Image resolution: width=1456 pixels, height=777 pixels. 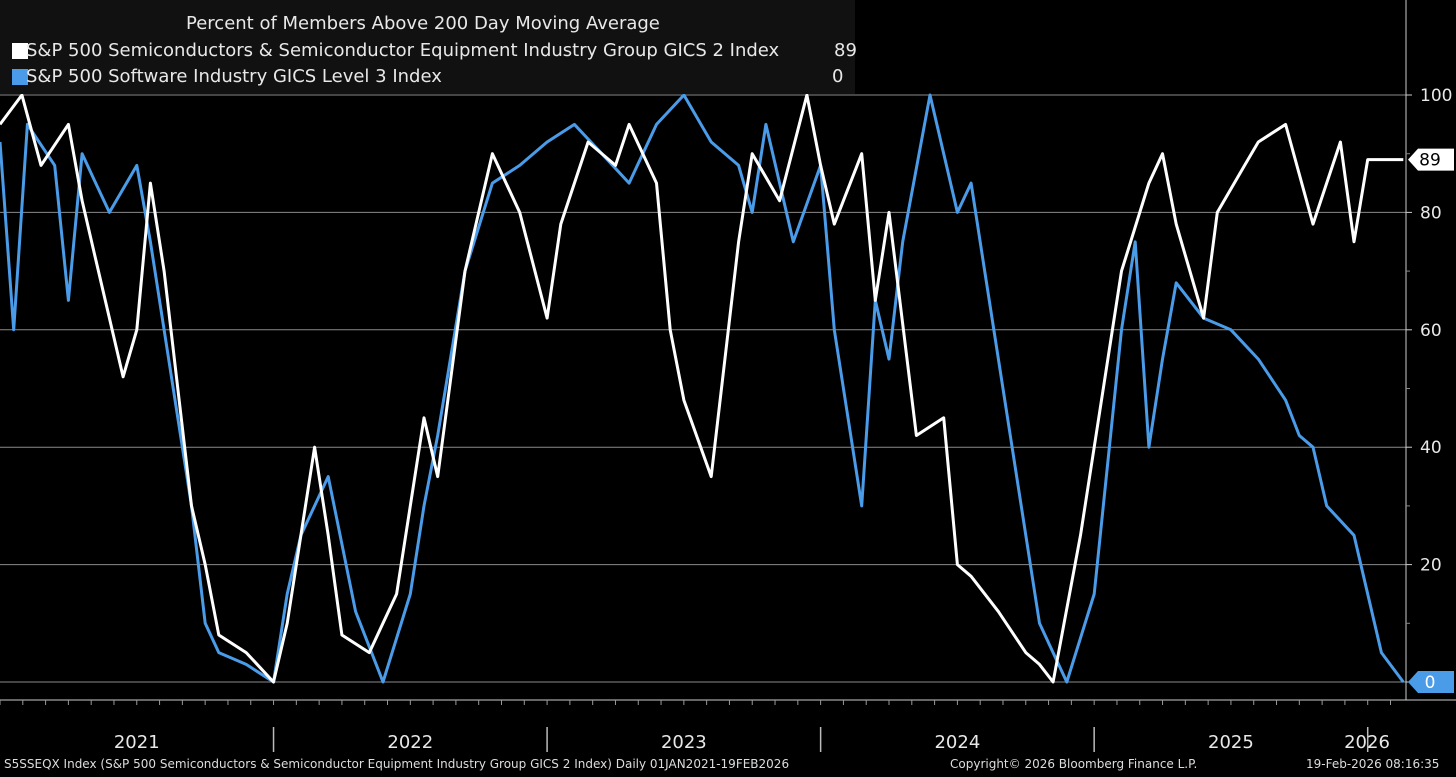 I want to click on badge-semis: 89, so click(x=1431, y=159).